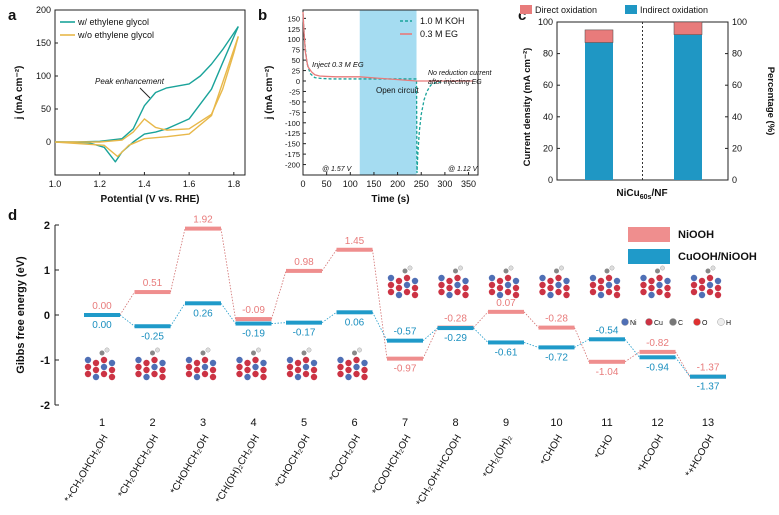 The width and height of the screenshot is (779, 515). I want to click on nioooh-value: -0.82, so click(657, 343).